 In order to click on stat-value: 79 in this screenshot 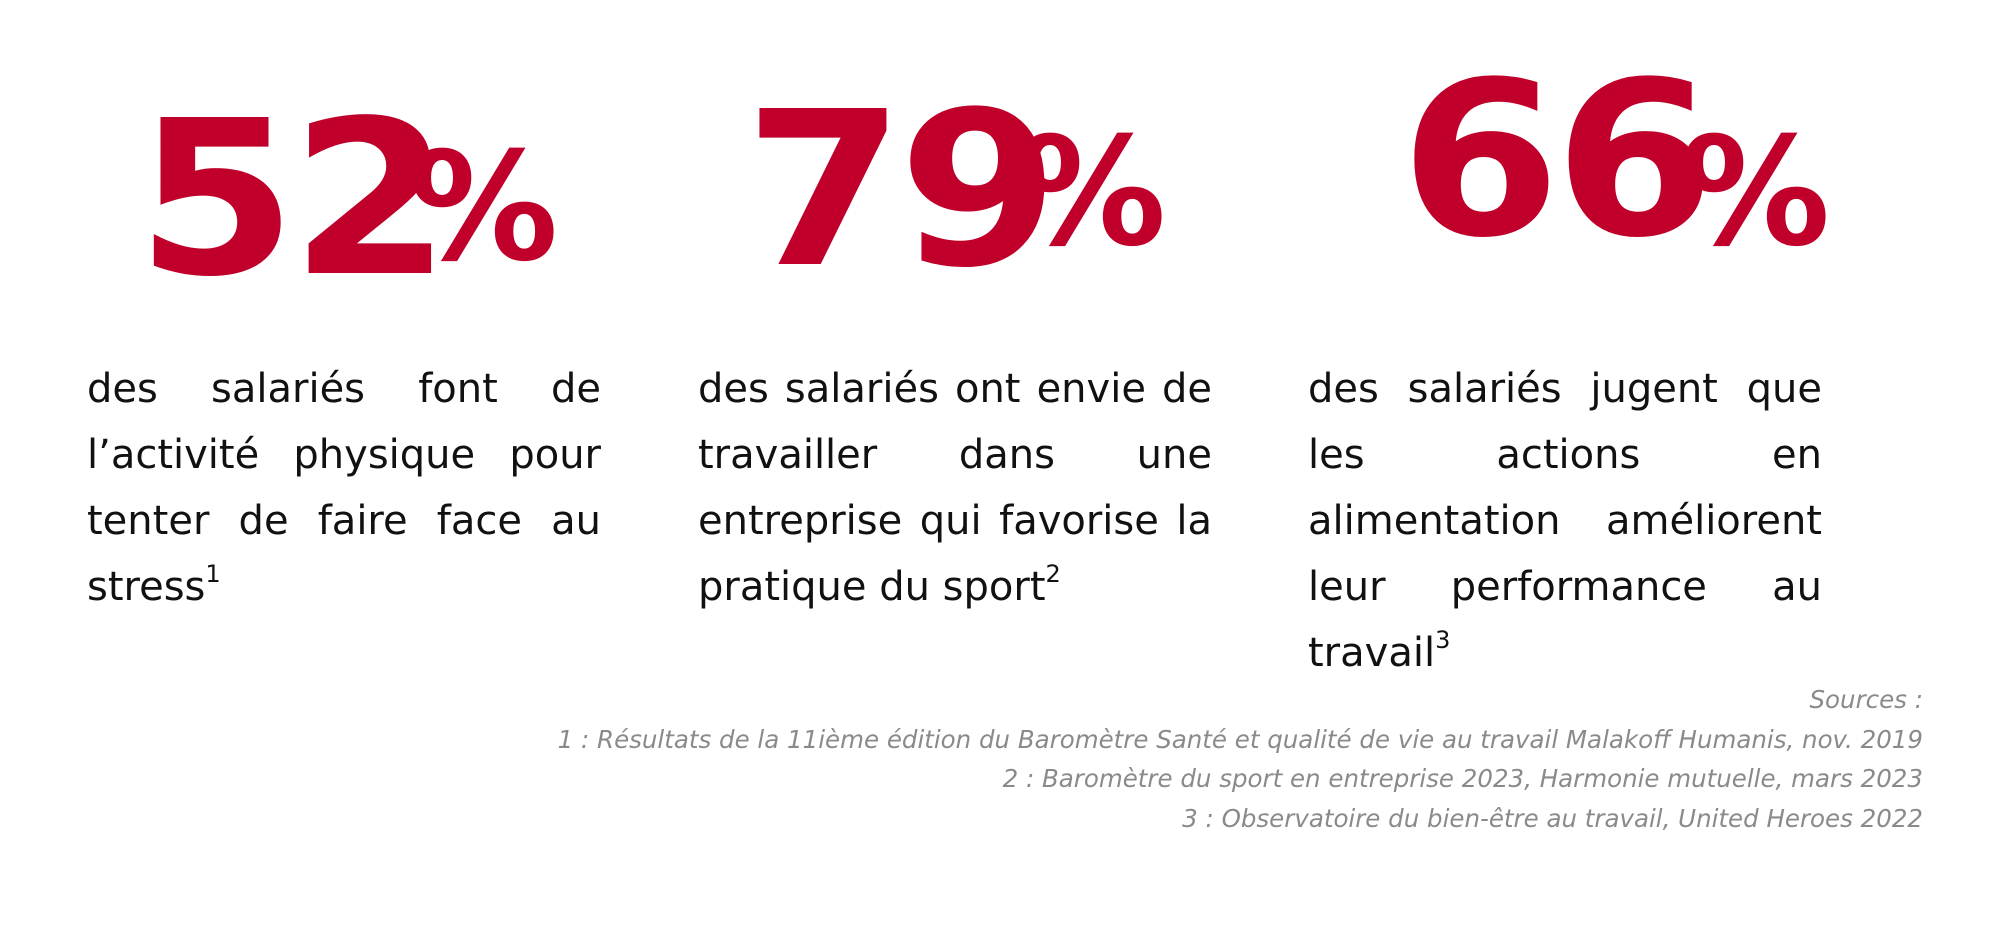, I will do `click(901, 190)`.